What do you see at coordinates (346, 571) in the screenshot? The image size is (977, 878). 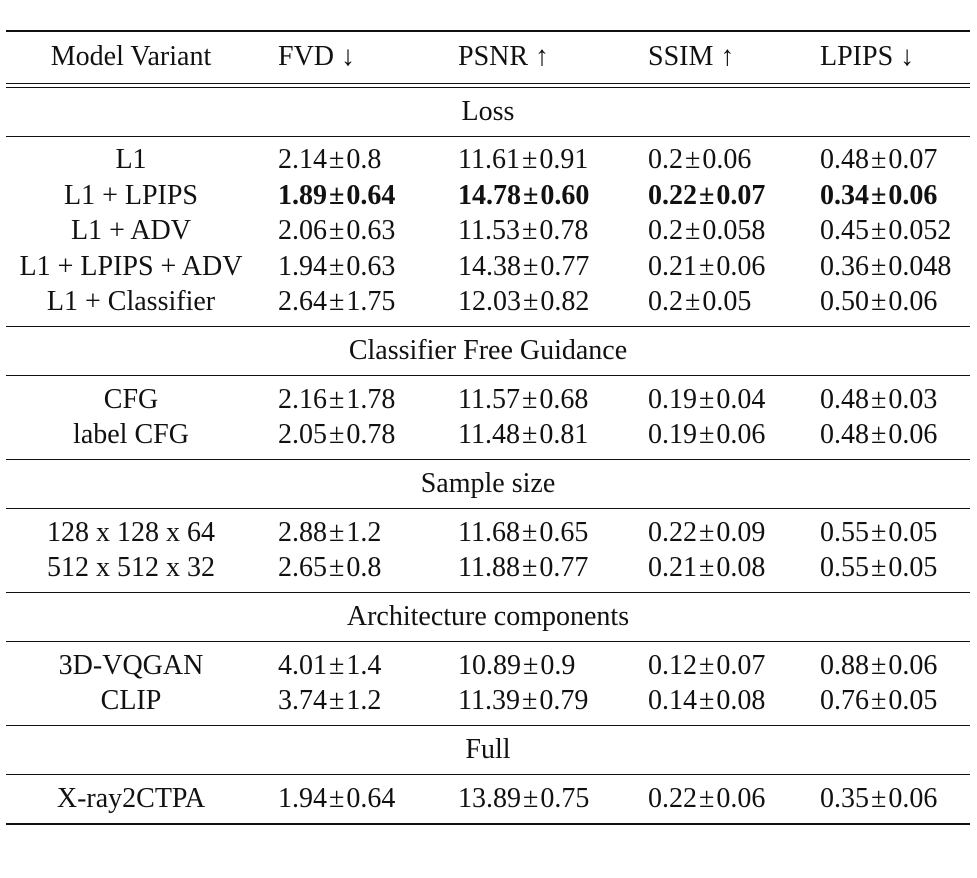 I see `fvd-cell: 2.65±0.8` at bounding box center [346, 571].